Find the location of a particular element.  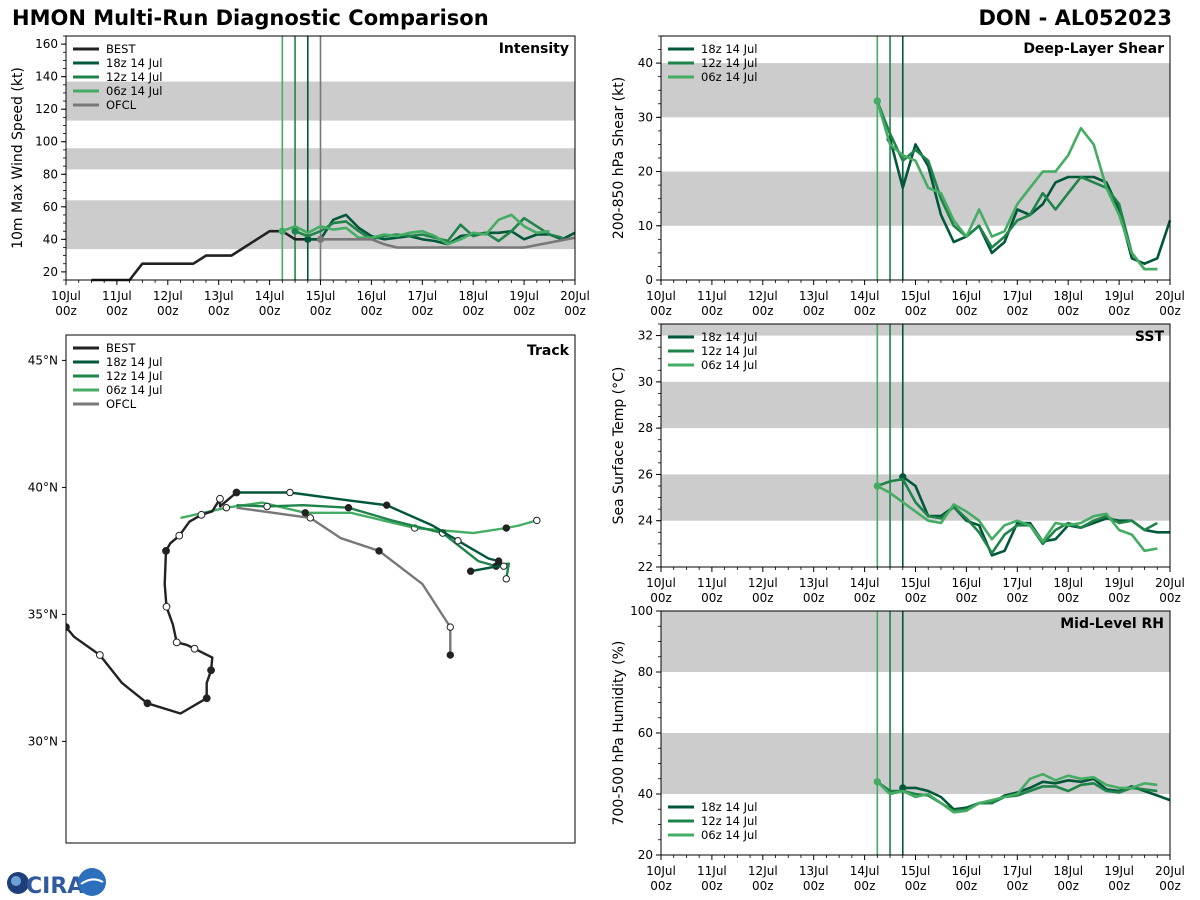

legend-label: OFCL is located at coordinates (121, 105).